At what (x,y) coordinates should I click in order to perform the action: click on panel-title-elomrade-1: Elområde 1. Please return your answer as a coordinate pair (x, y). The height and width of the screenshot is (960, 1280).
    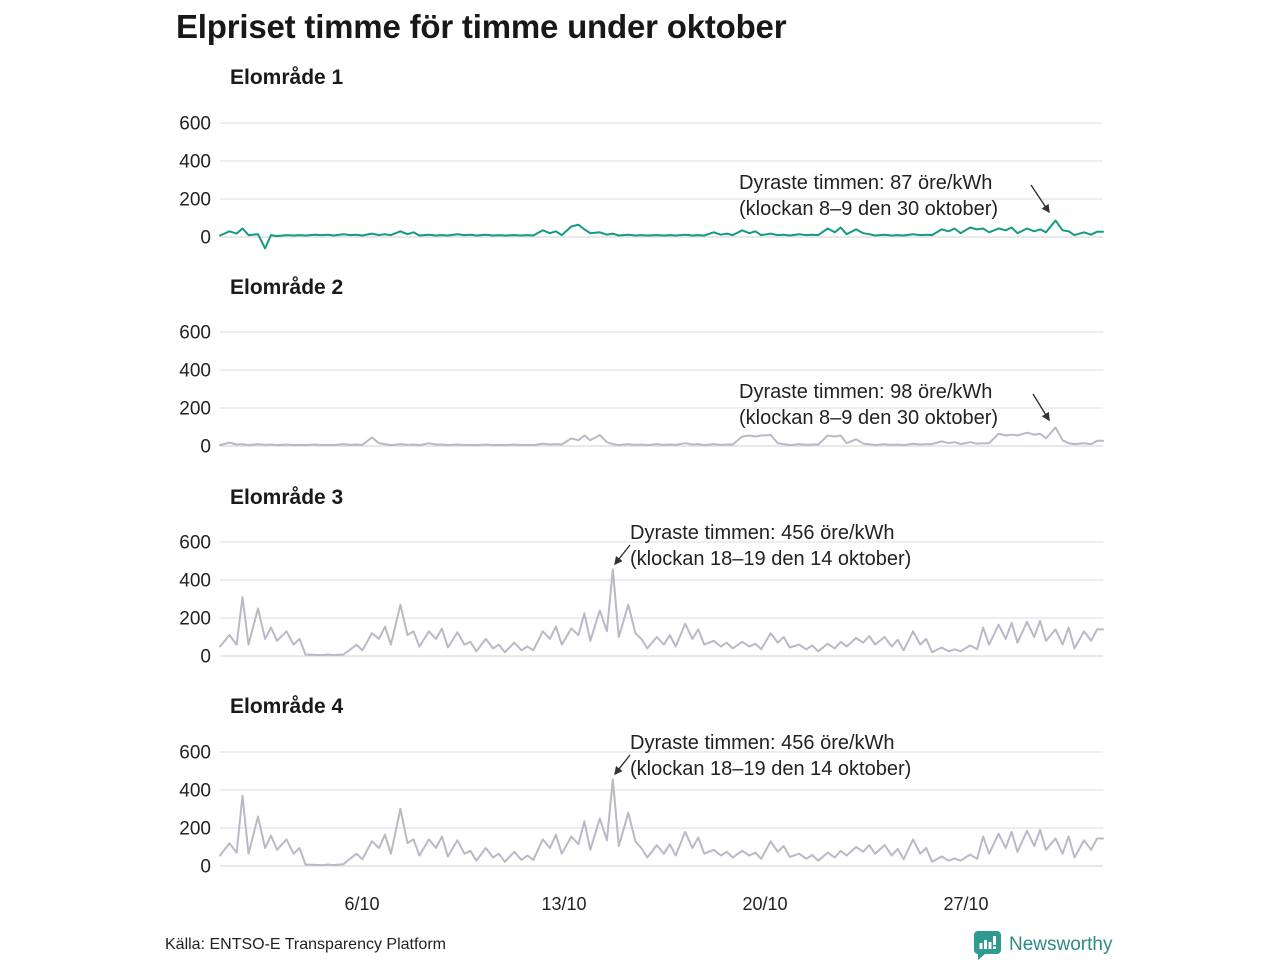
    Looking at the image, I should click on (287, 77).